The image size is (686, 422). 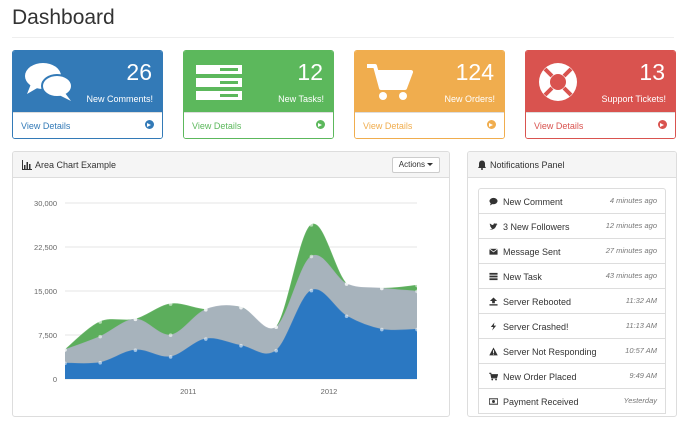 What do you see at coordinates (641, 300) in the screenshot?
I see `notification-time: 11:32 AM` at bounding box center [641, 300].